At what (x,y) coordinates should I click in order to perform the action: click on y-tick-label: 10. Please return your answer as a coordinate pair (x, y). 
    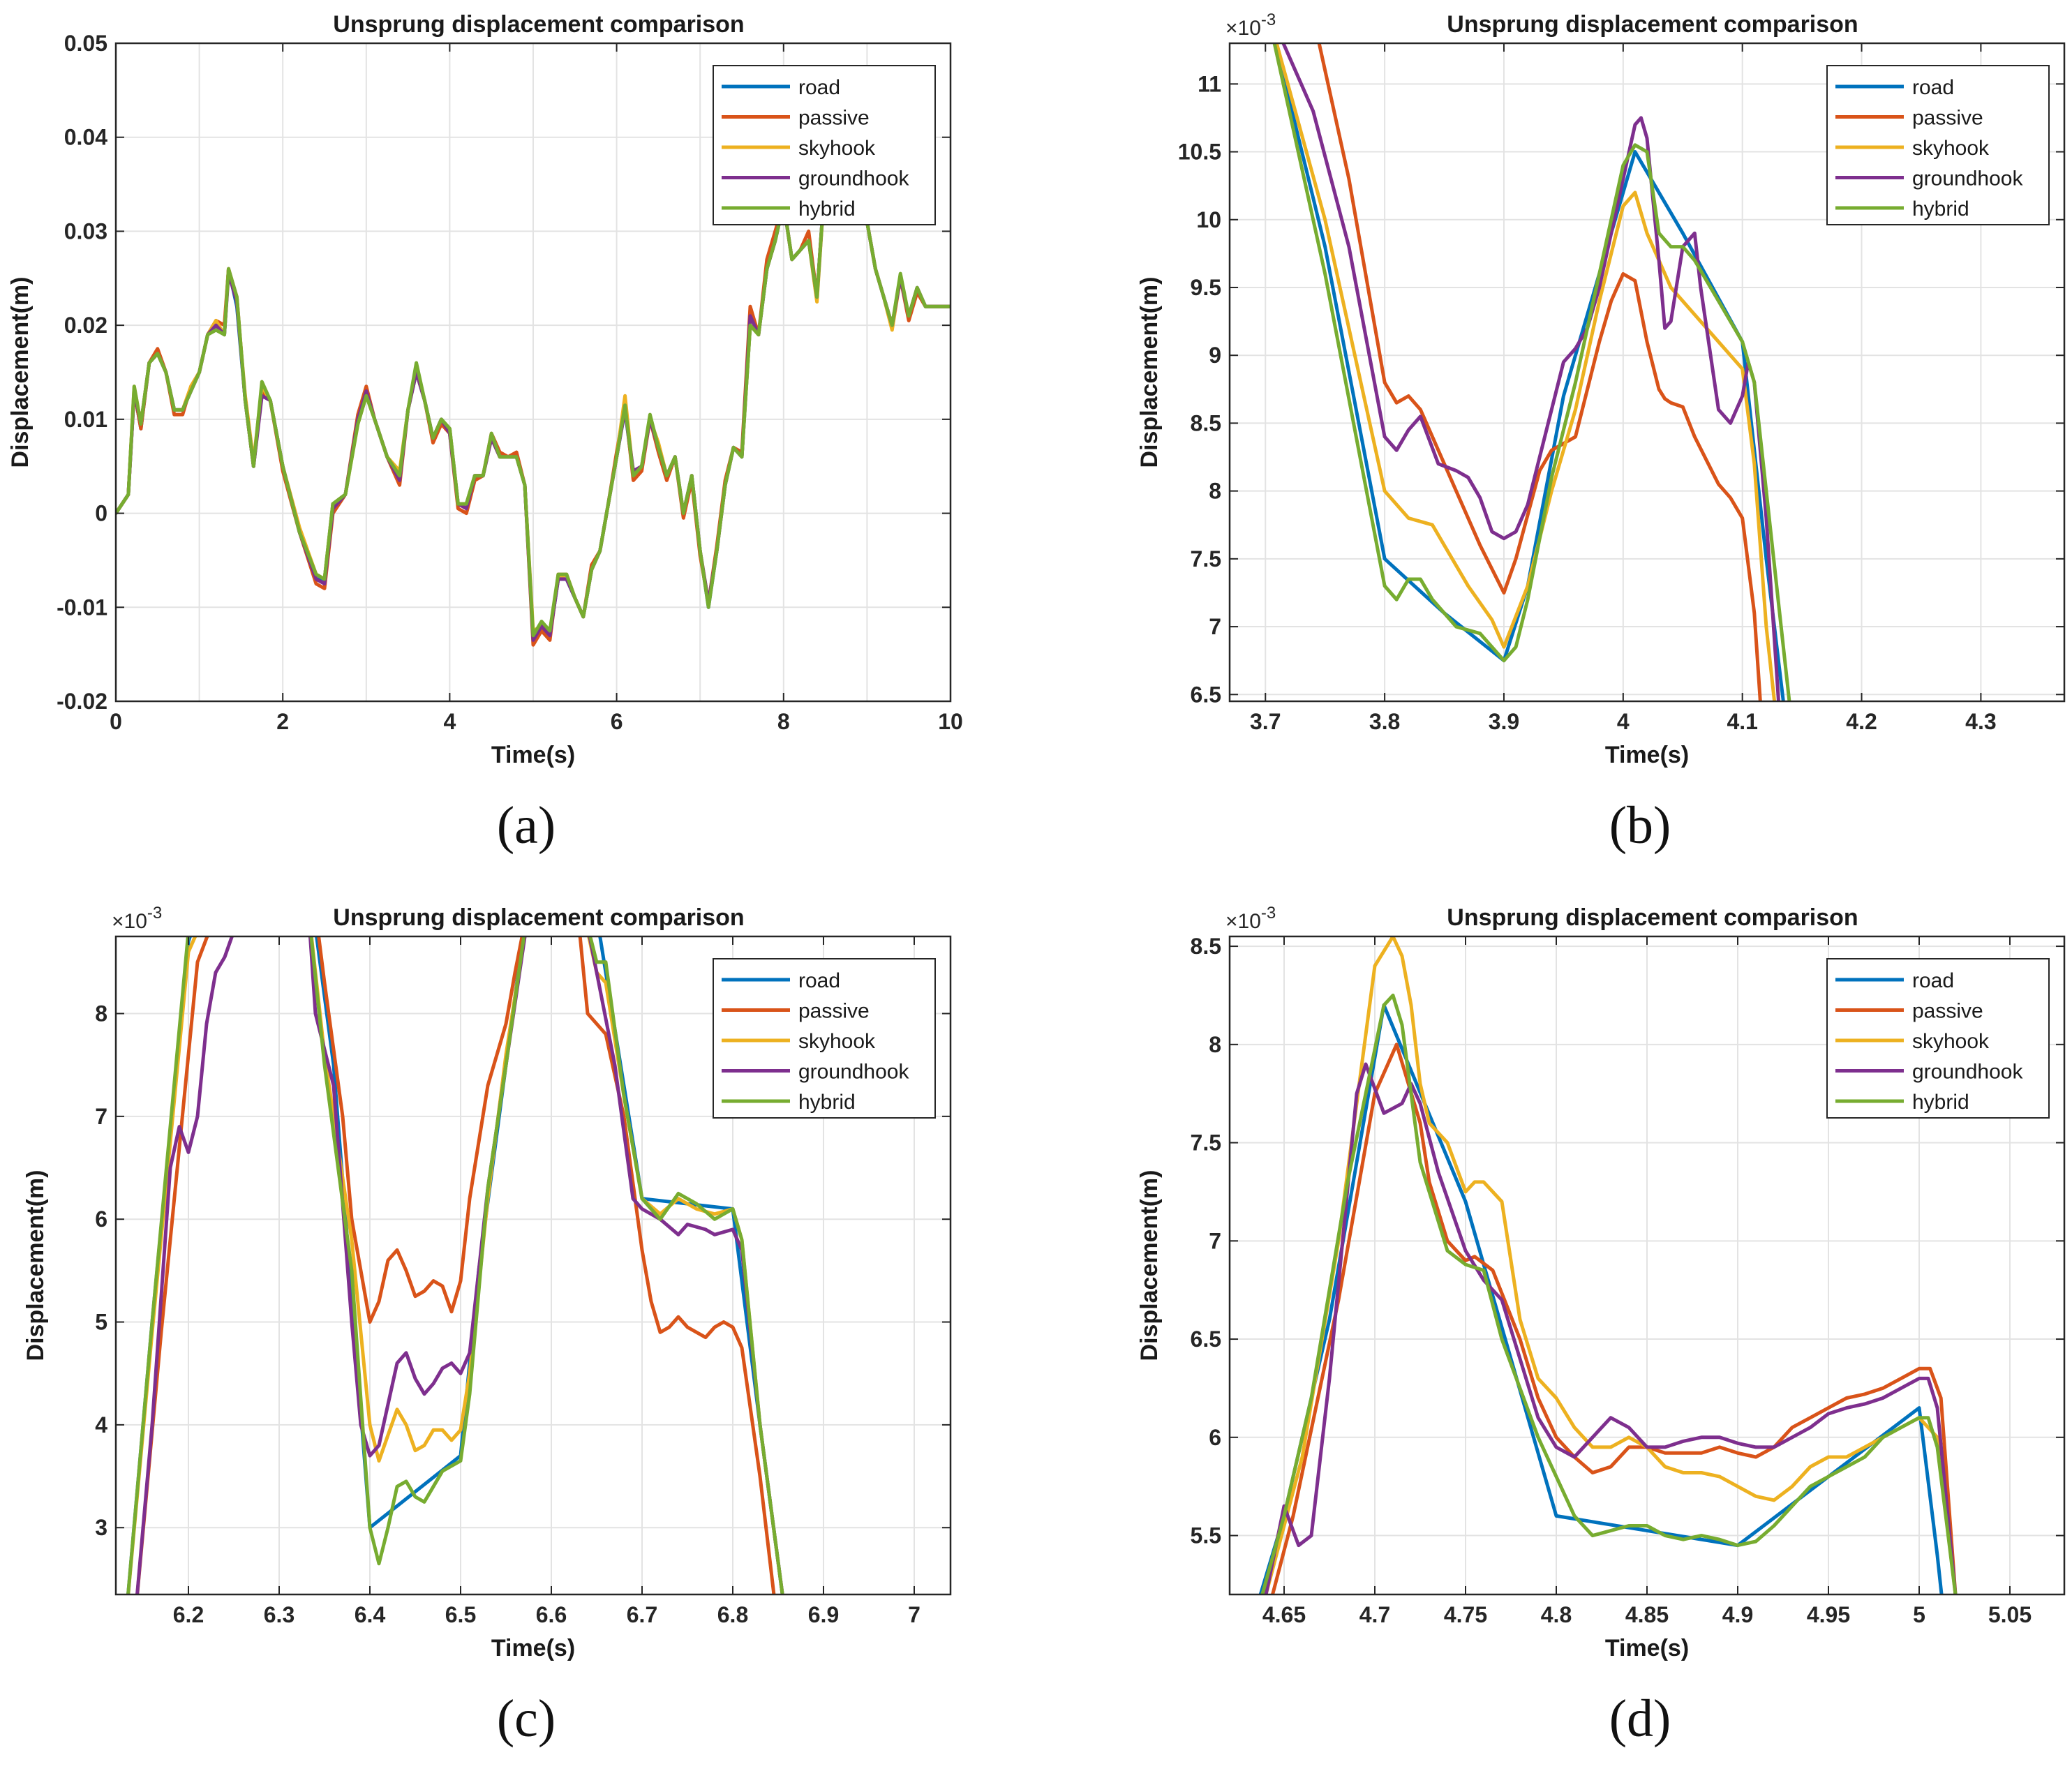
    Looking at the image, I should click on (1208, 219).